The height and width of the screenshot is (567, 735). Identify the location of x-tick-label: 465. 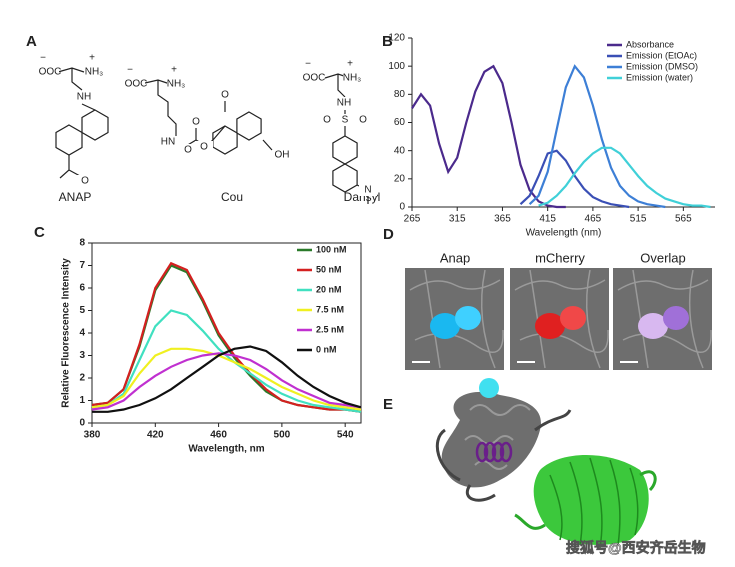
(593, 219).